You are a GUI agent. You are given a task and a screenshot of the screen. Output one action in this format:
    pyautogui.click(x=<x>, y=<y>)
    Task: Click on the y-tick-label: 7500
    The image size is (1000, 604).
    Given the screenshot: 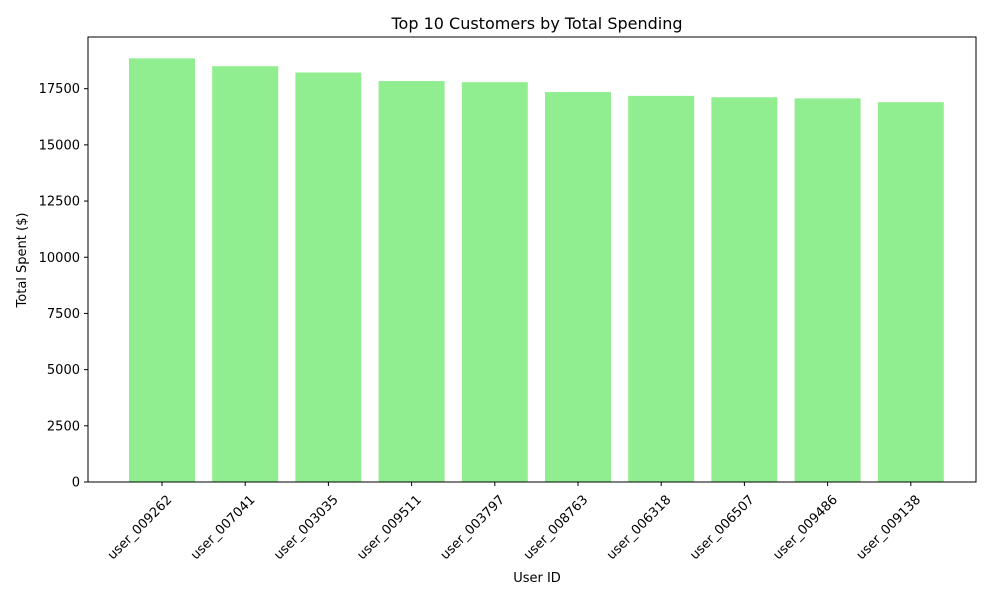 What is the action you would take?
    pyautogui.click(x=63, y=314)
    